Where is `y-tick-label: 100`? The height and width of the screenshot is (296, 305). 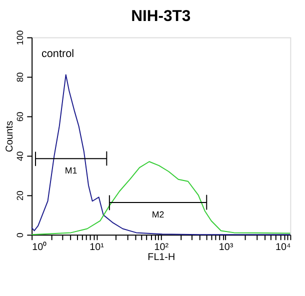
y-tick-label: 100 is located at coordinates (20, 38).